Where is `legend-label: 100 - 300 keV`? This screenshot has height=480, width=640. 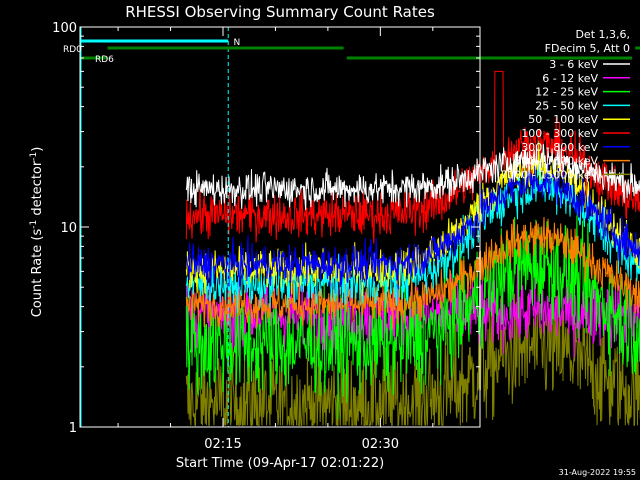
legend-label: 100 - 300 keV is located at coordinates (559, 133).